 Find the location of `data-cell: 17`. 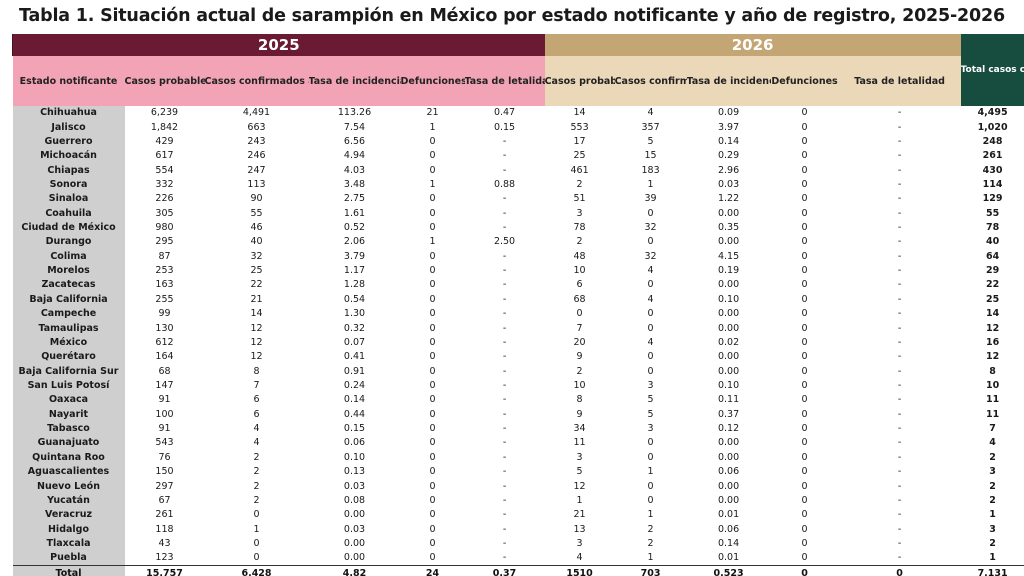

data-cell: 17 is located at coordinates (579, 141).